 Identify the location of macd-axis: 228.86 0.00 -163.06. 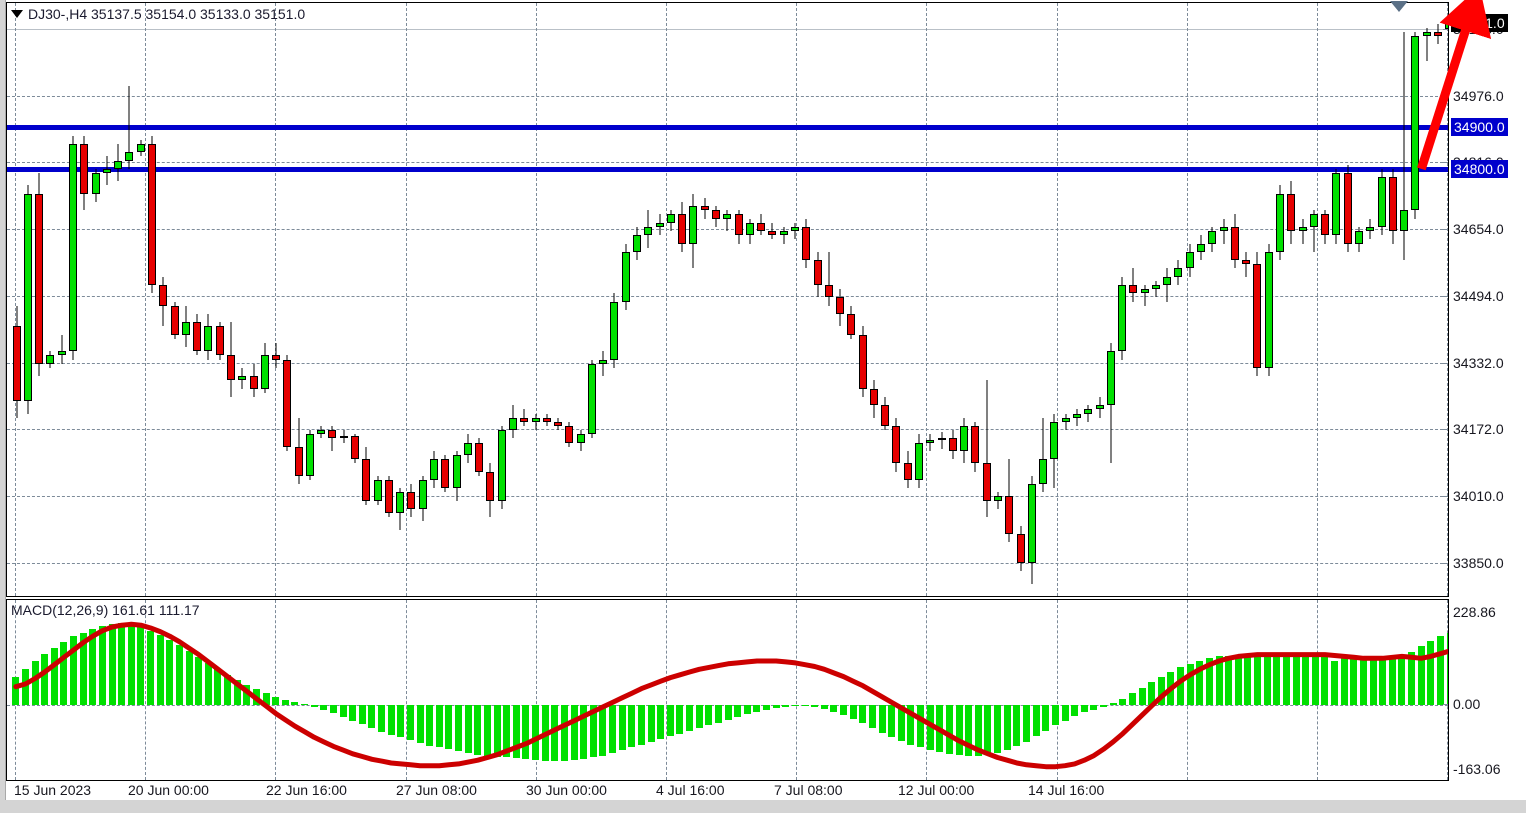
(1484, 690).